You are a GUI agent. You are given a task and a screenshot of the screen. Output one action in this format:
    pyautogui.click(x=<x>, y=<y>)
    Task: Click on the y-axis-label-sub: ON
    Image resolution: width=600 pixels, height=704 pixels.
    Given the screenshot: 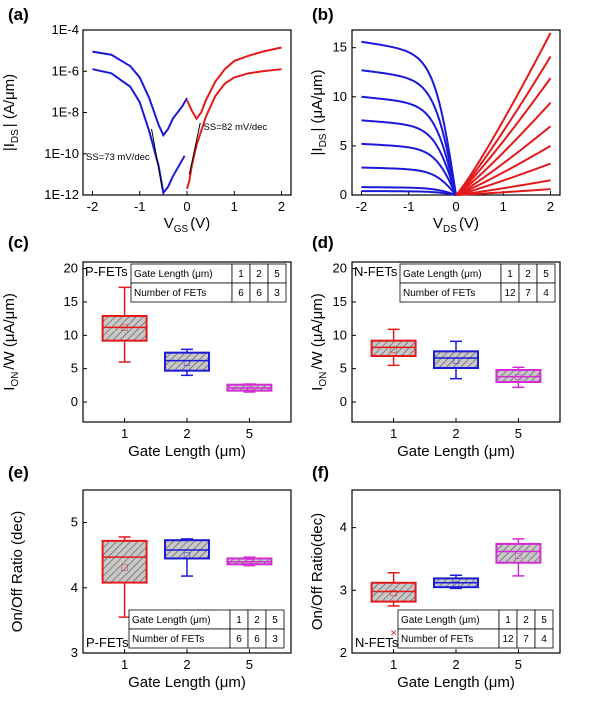 What is the action you would take?
    pyautogui.click(x=323, y=379)
    